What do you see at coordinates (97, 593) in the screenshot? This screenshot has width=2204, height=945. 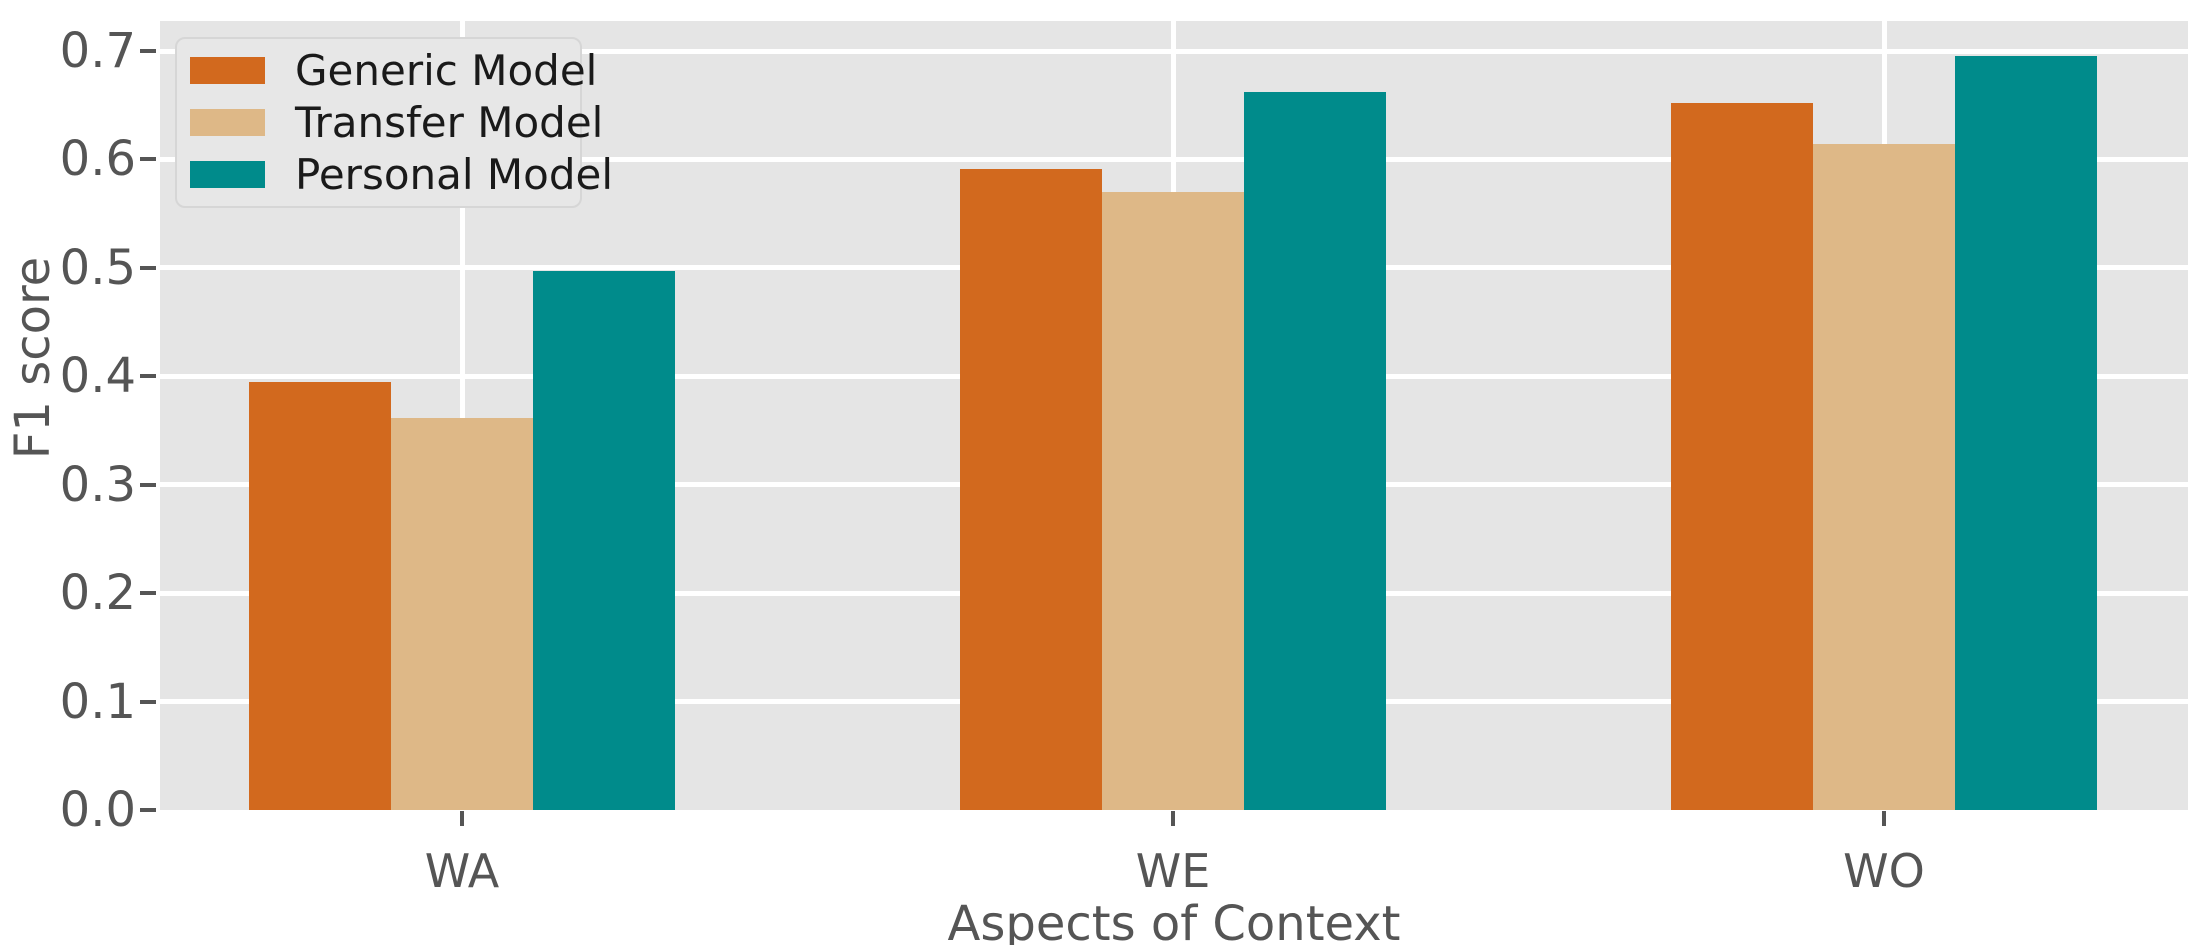 I see `y-tick-label: 0.2` at bounding box center [97, 593].